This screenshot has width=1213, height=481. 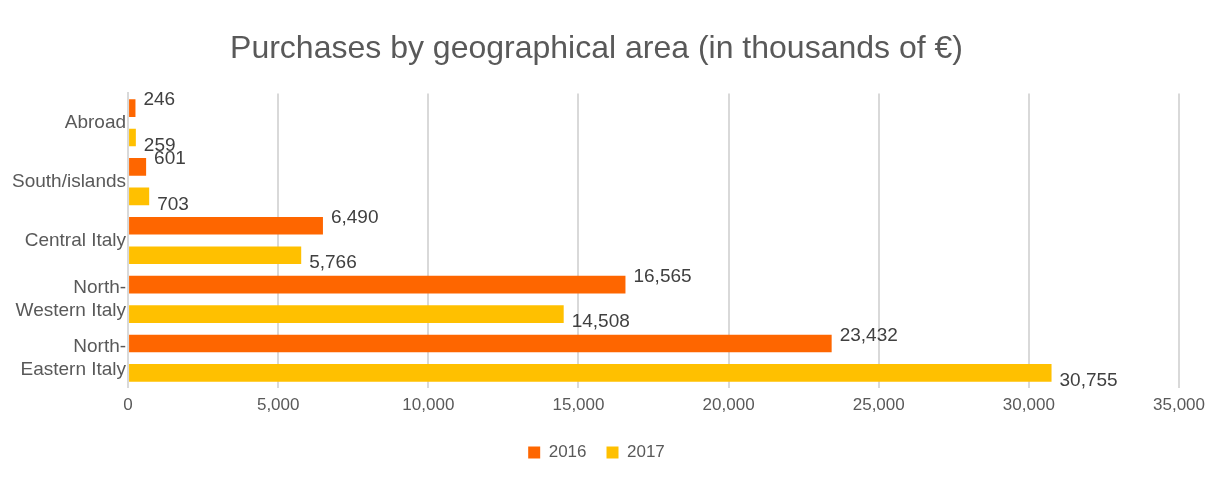 What do you see at coordinates (173, 203) in the screenshot?
I see `data-label: 703` at bounding box center [173, 203].